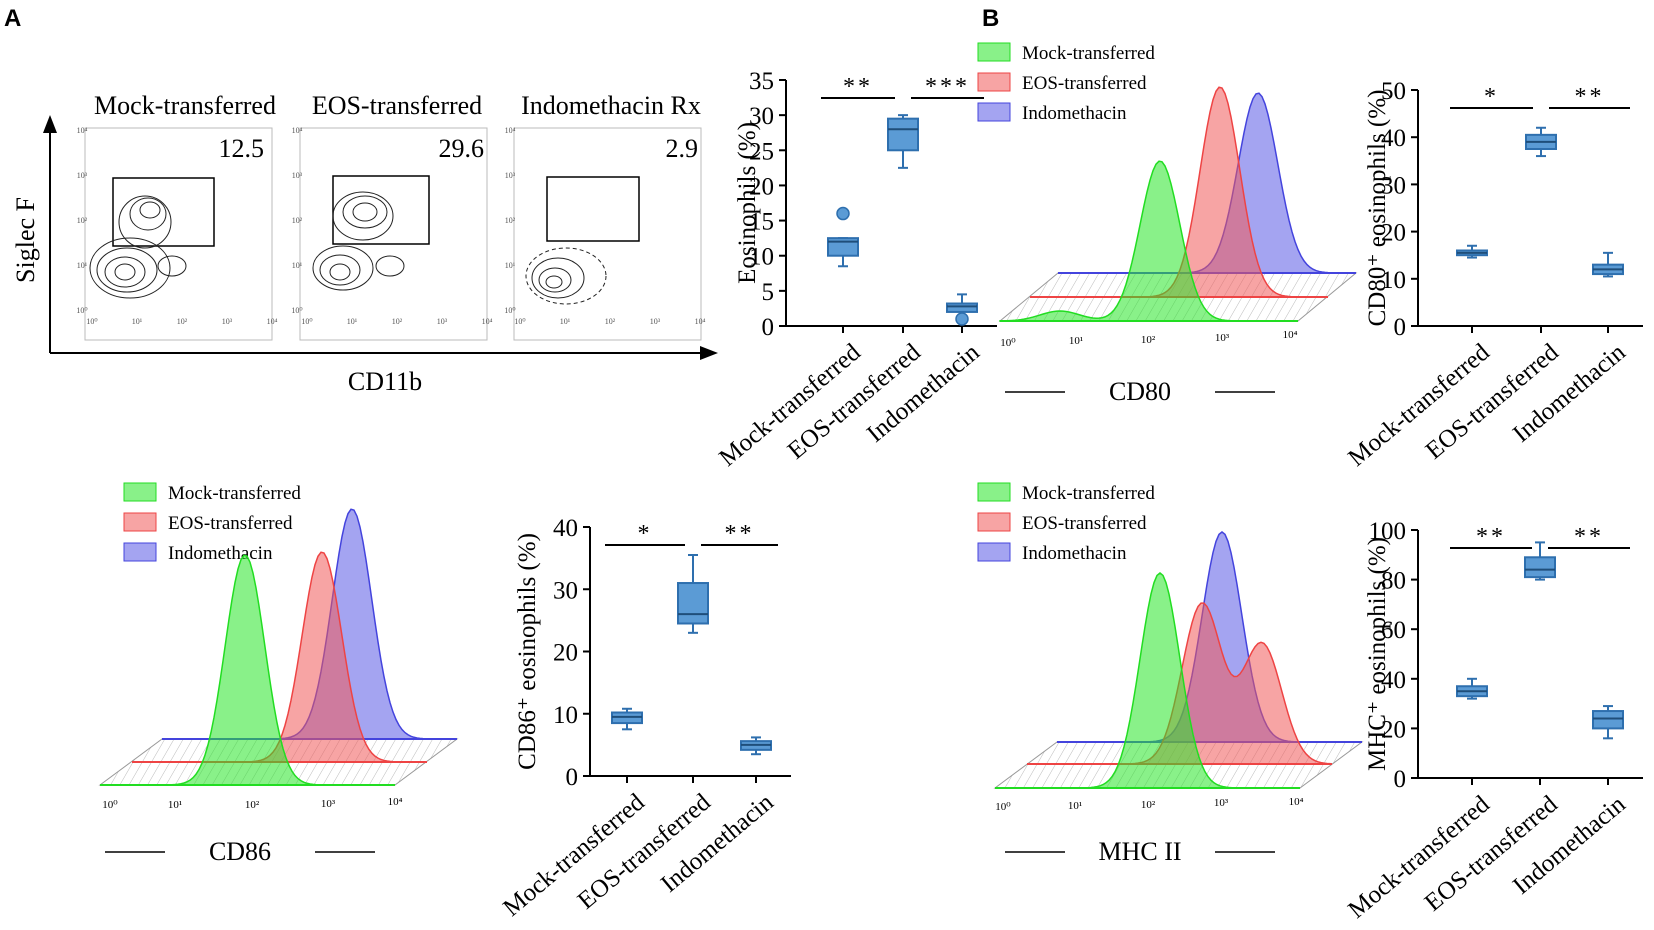 The height and width of the screenshot is (930, 1654). I want to click on outlier-point, so click(962, 319).